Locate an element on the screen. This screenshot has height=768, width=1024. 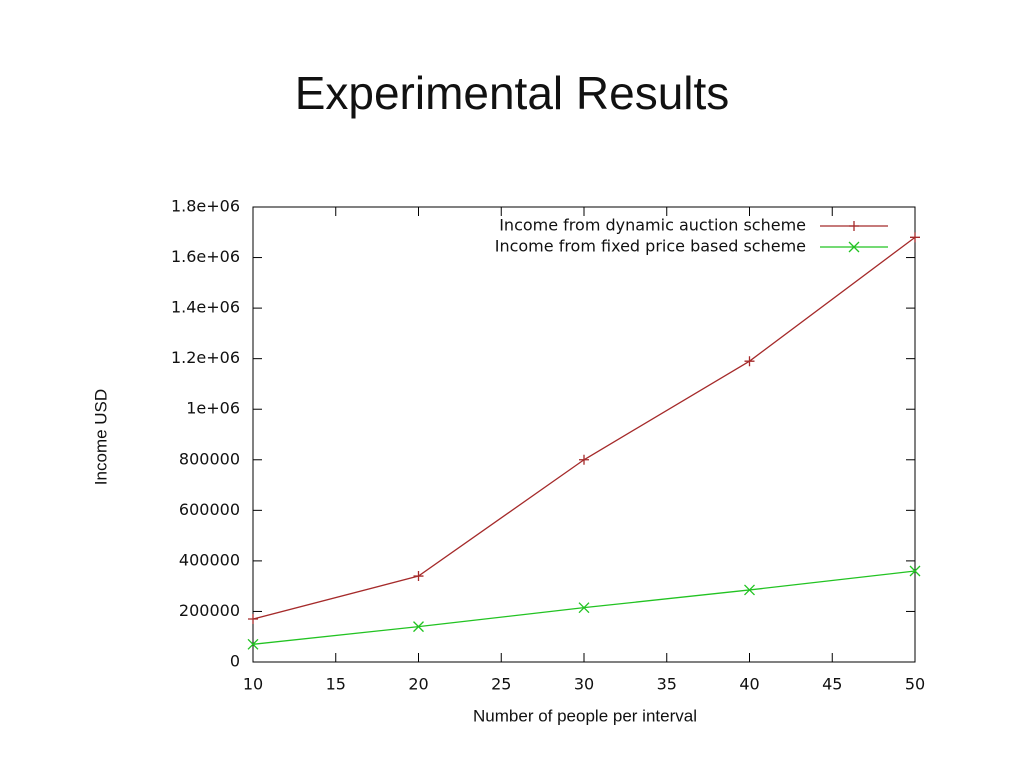
legend-label: Income from dynamic auction scheme is located at coordinates (652, 225).